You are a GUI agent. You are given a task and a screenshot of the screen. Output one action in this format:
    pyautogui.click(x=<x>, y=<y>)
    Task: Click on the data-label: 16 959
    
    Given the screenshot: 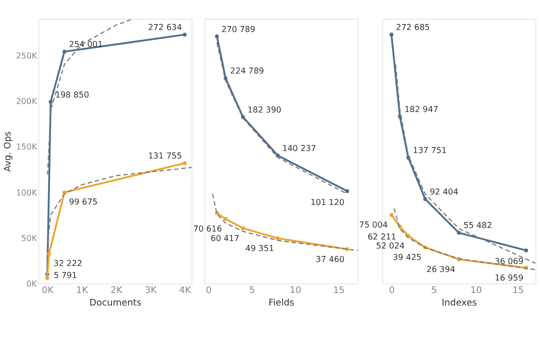 What is the action you would take?
    pyautogui.click(x=509, y=277)
    